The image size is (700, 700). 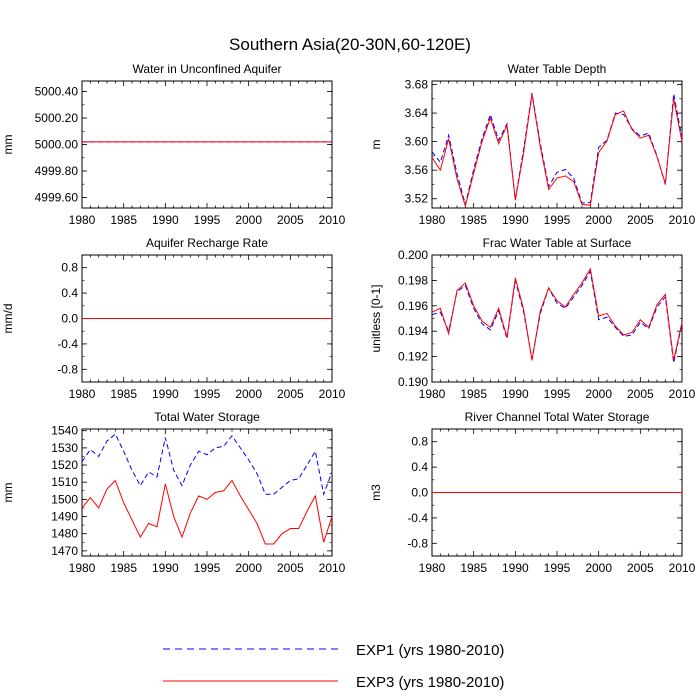 I want to click on panel-title: Water in Unconfined Aquifer, so click(x=207, y=69).